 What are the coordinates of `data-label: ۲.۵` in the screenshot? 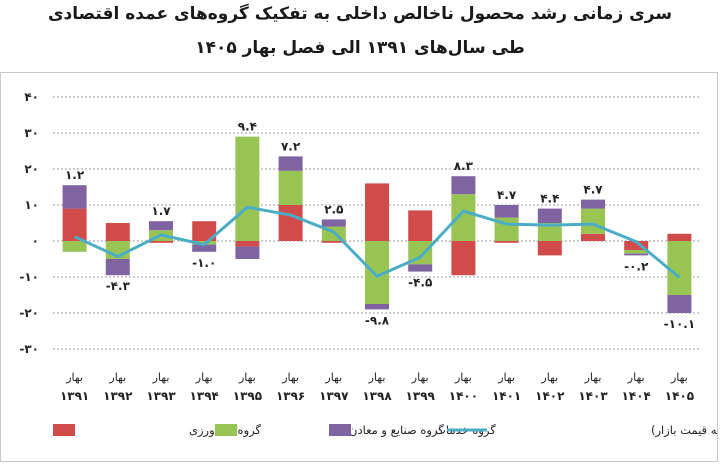 It's located at (333, 209).